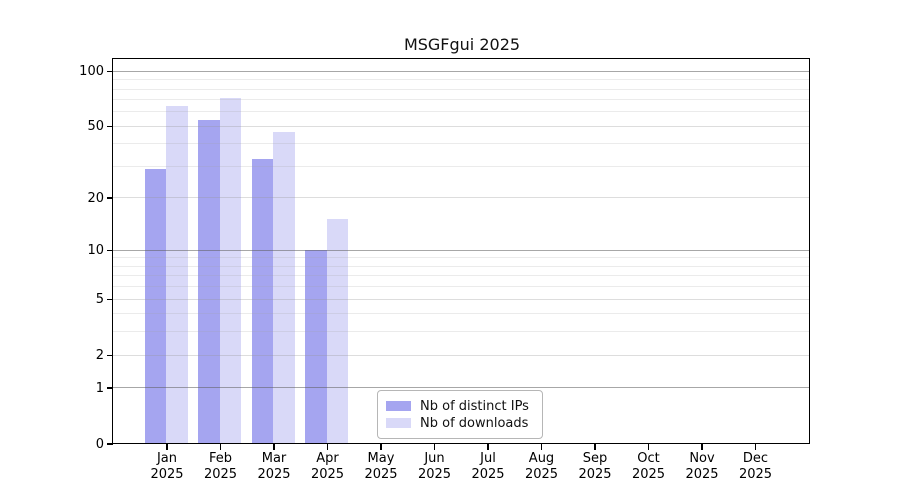 Image resolution: width=900 pixels, height=500 pixels. Describe the element at coordinates (755, 466) in the screenshot. I see `x-tick-label-dec: Dec 2025` at that location.